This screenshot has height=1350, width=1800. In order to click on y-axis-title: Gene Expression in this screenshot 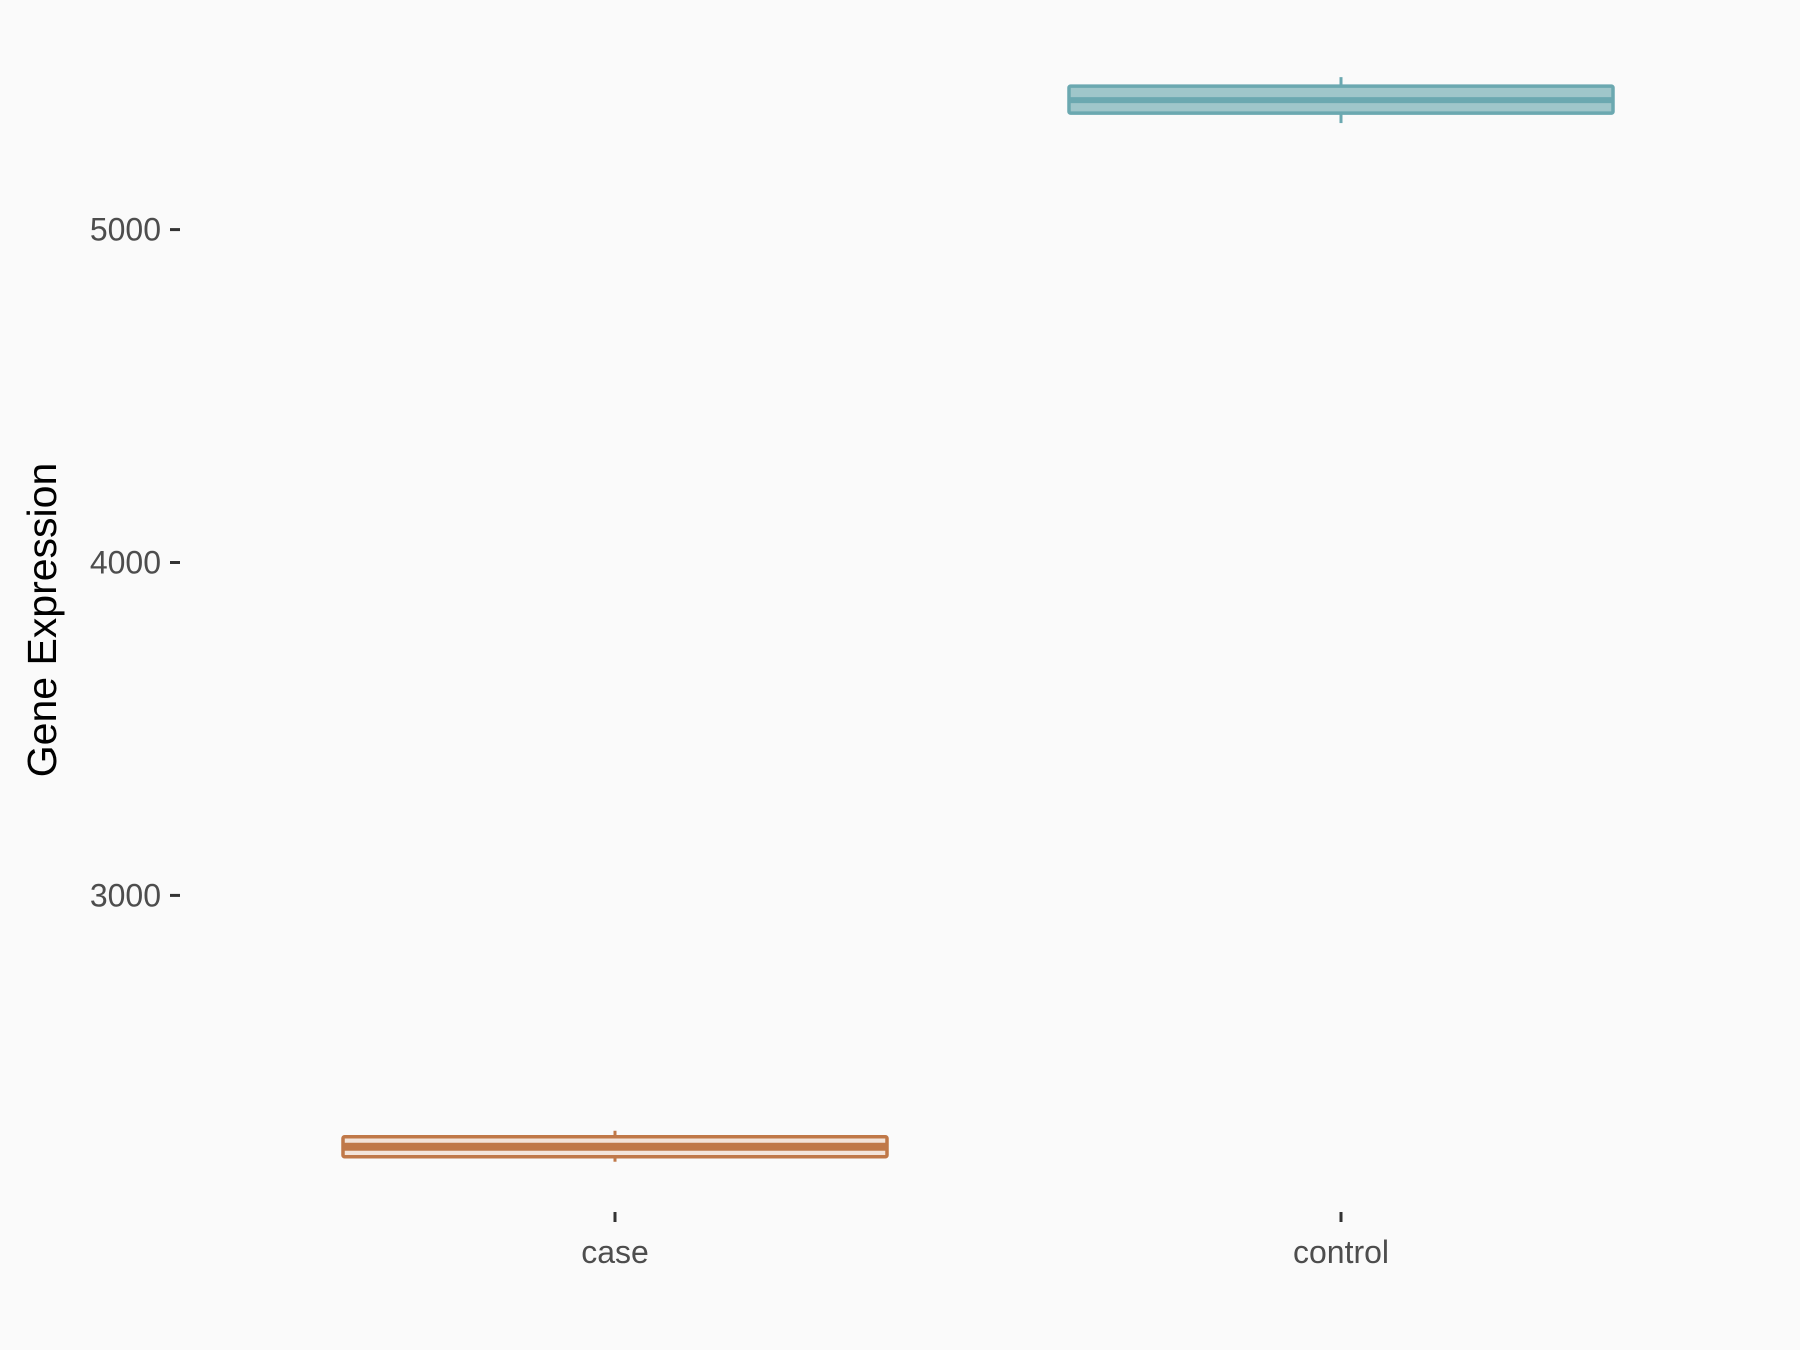, I will do `click(42, 620)`.